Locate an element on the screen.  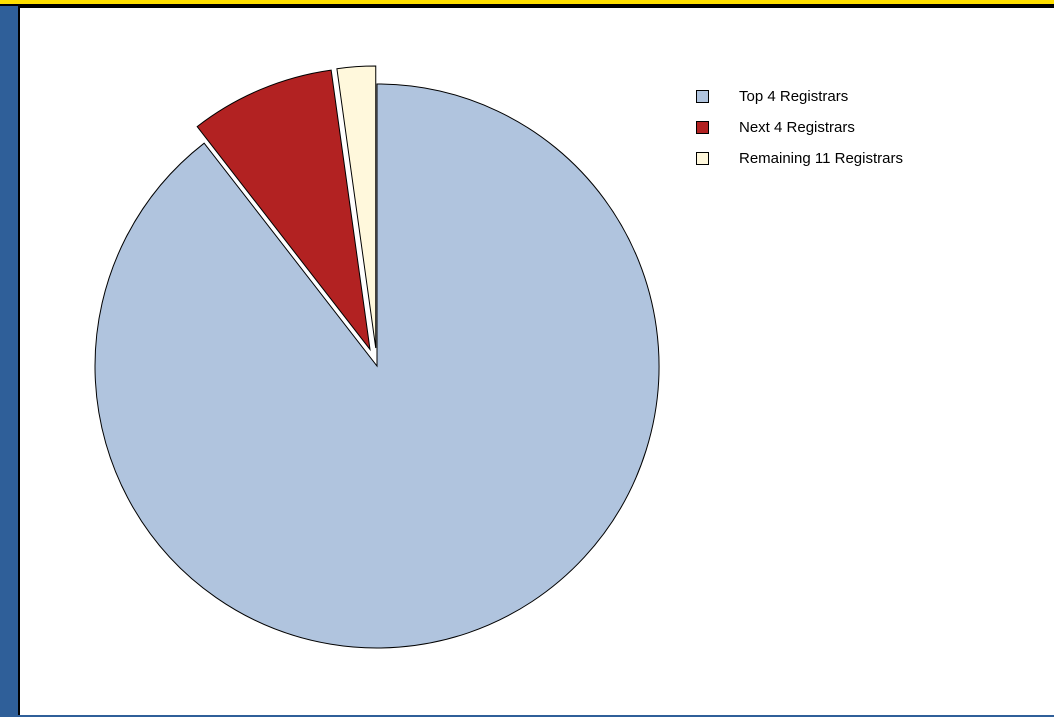
legend-item-top-4: Top 4 Registrars is located at coordinates (861, 96).